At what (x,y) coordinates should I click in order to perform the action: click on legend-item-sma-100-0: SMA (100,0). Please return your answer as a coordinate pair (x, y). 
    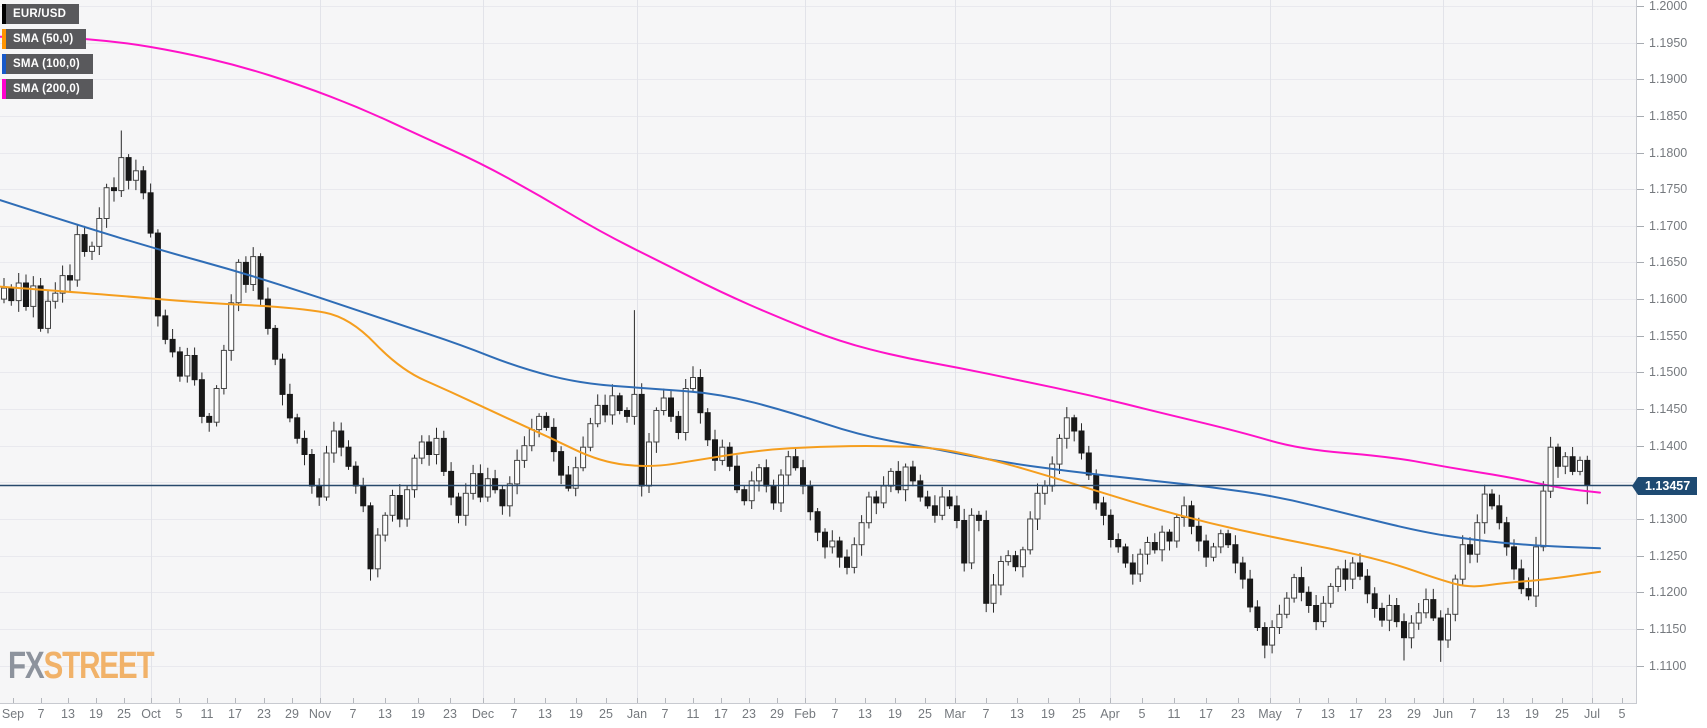
    Looking at the image, I should click on (47, 64).